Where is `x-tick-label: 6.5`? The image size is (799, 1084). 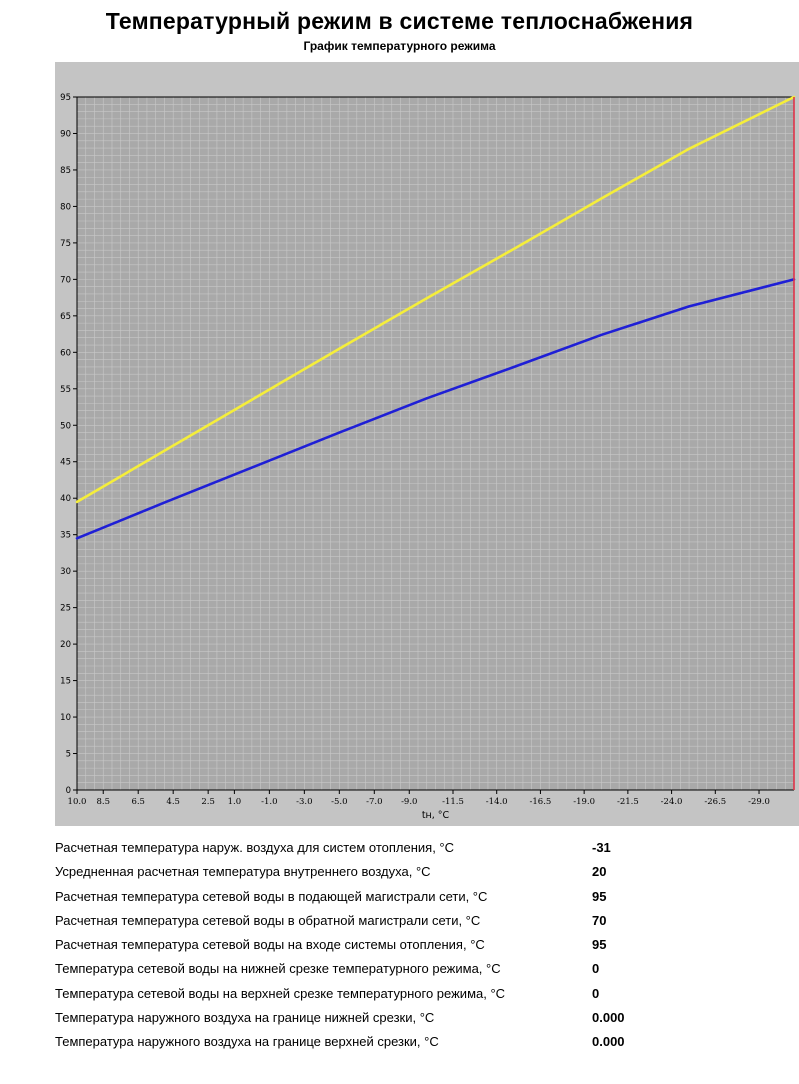 x-tick-label: 6.5 is located at coordinates (138, 802).